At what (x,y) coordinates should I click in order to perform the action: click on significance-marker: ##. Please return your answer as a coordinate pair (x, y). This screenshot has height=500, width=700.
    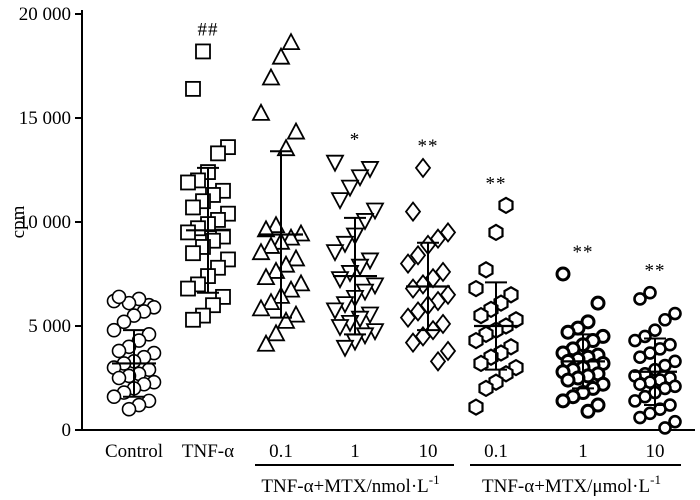
    Looking at the image, I should click on (208, 29).